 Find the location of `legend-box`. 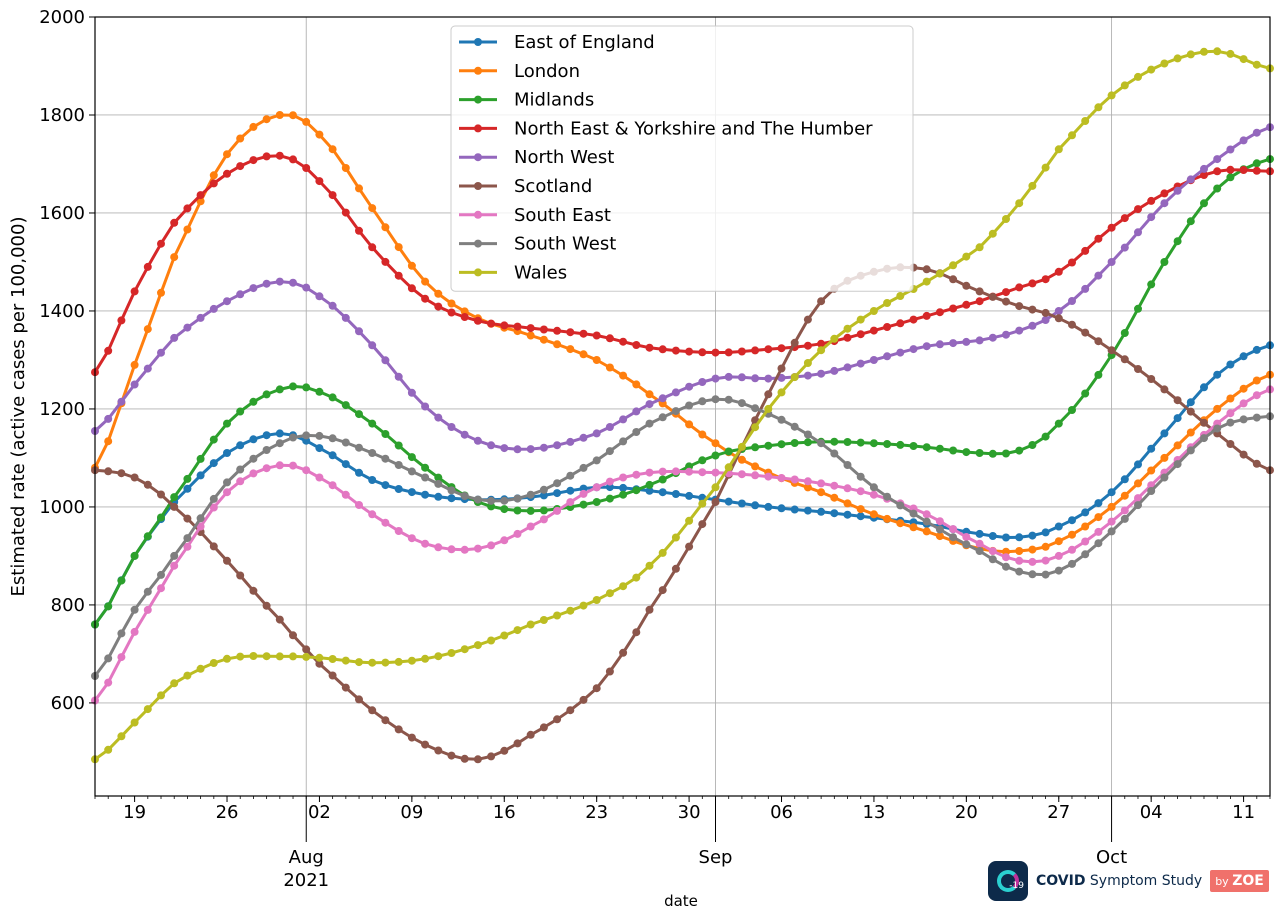

legend-box is located at coordinates (682, 158).